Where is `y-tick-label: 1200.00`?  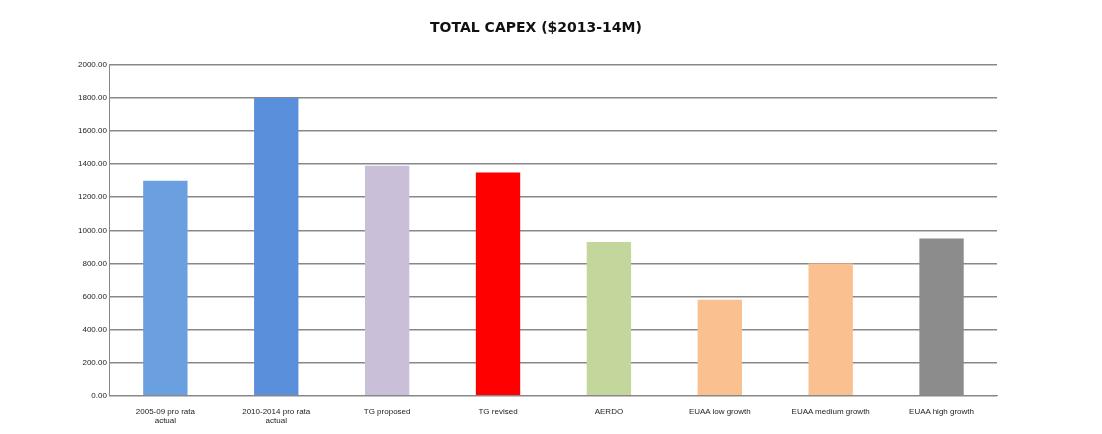 y-tick-label: 1200.00 is located at coordinates (93, 197).